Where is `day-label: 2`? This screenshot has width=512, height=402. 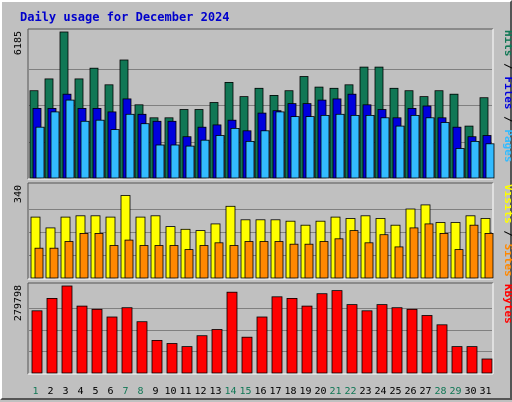 day-label: 2 is located at coordinates (50, 391).